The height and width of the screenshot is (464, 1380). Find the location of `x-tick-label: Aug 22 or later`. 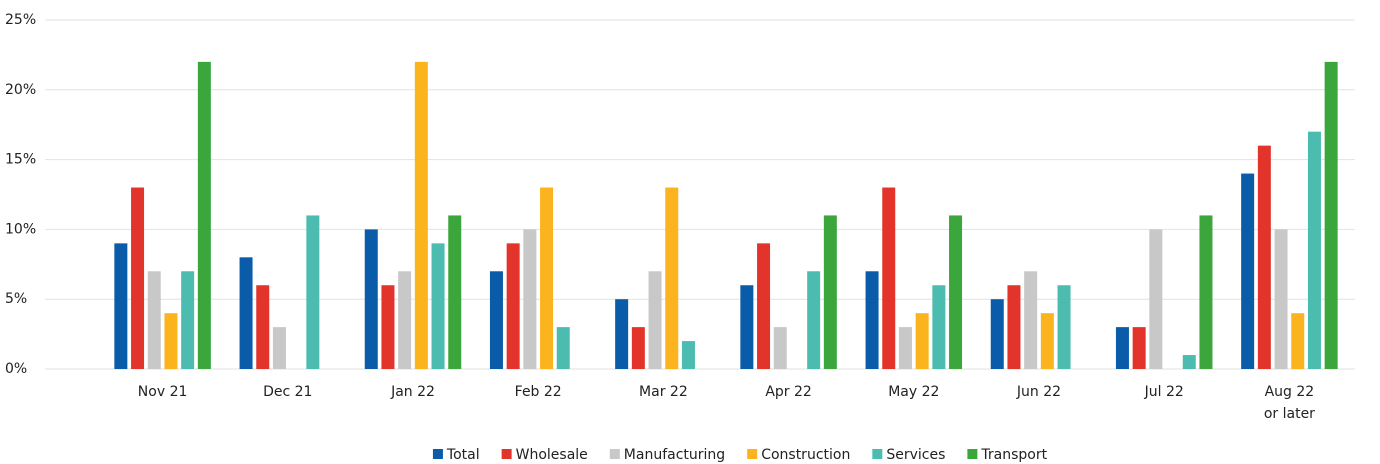

x-tick-label: Aug 22 or later is located at coordinates (1289, 403).